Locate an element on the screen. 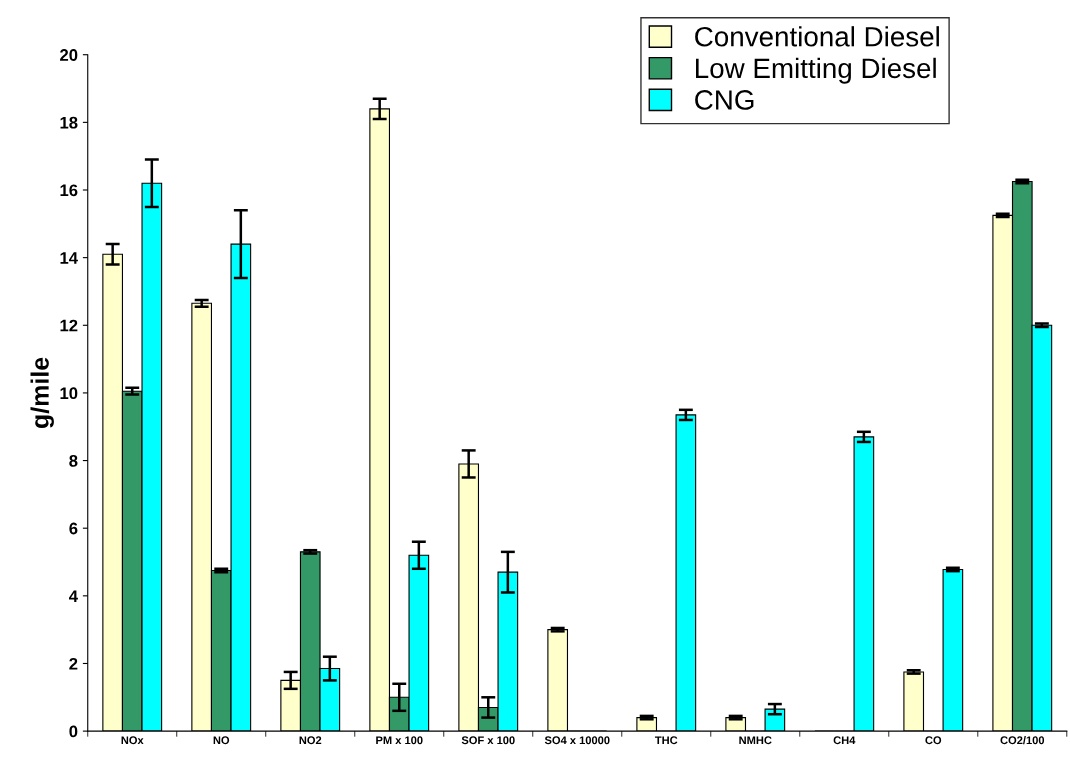 The image size is (1070, 760). x-tick-label: NMHC is located at coordinates (755, 740).